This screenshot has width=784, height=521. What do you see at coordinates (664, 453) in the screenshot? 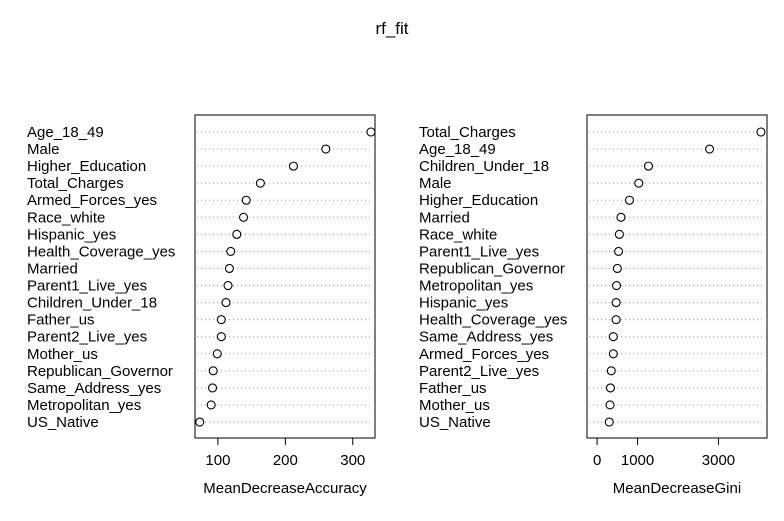
I see `x-axis: 0 1000 3000` at bounding box center [664, 453].